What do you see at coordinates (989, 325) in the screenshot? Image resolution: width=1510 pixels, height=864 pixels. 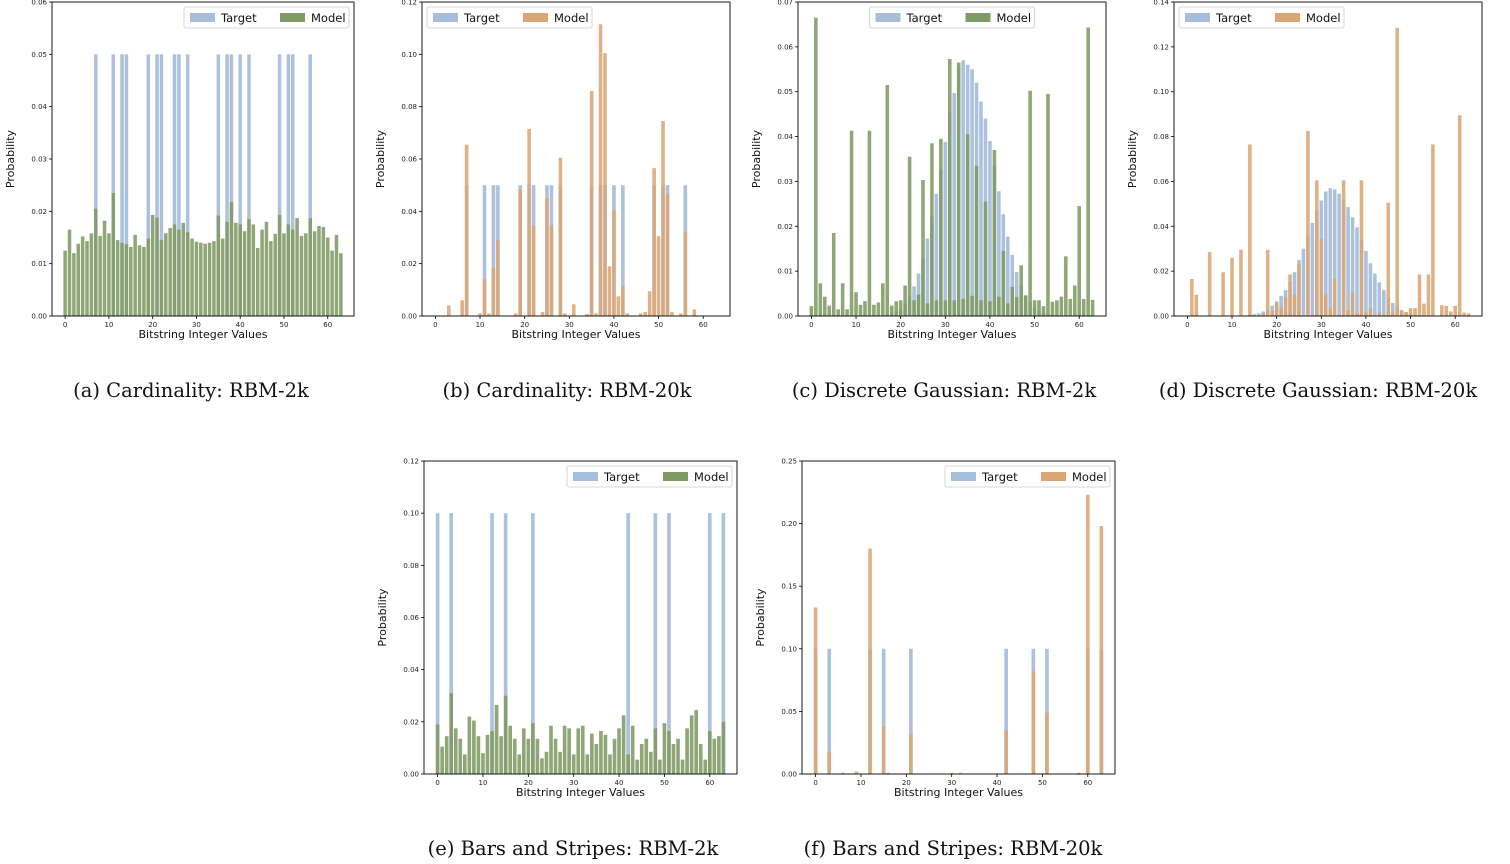 I see `x-tick-label: 40` at bounding box center [989, 325].